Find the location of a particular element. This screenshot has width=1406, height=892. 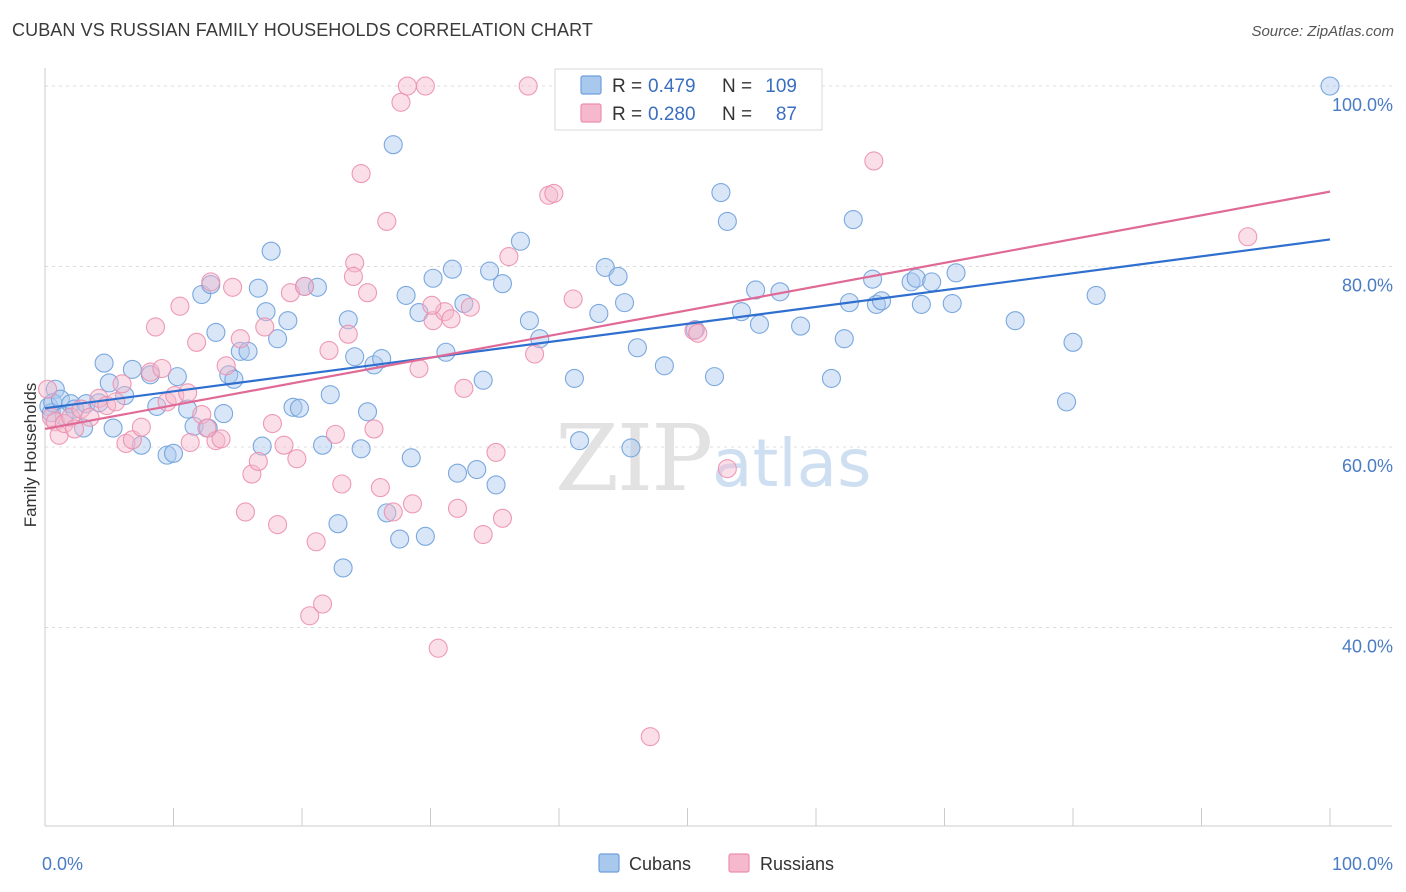

x-tick-label-1: 100.0% is located at coordinates (1362, 864).